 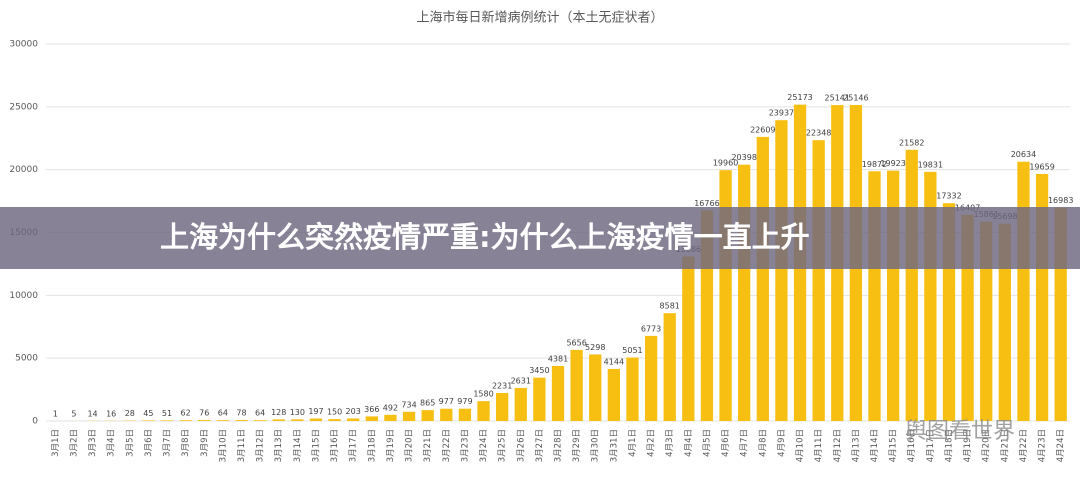 I want to click on value-label: 150, so click(x=334, y=412).